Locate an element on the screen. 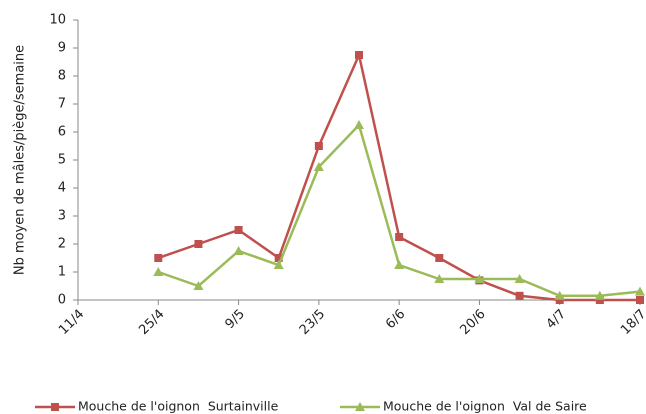 Image resolution: width=646 pixels, height=414 pixels. y-tick-label: 4 is located at coordinates (62, 188).